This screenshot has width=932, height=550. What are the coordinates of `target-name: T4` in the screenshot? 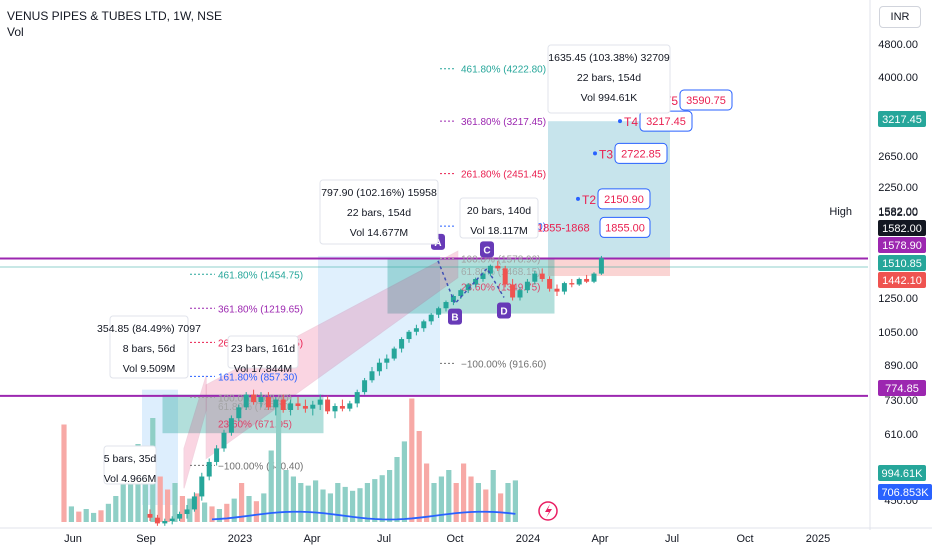 It's located at (631, 122).